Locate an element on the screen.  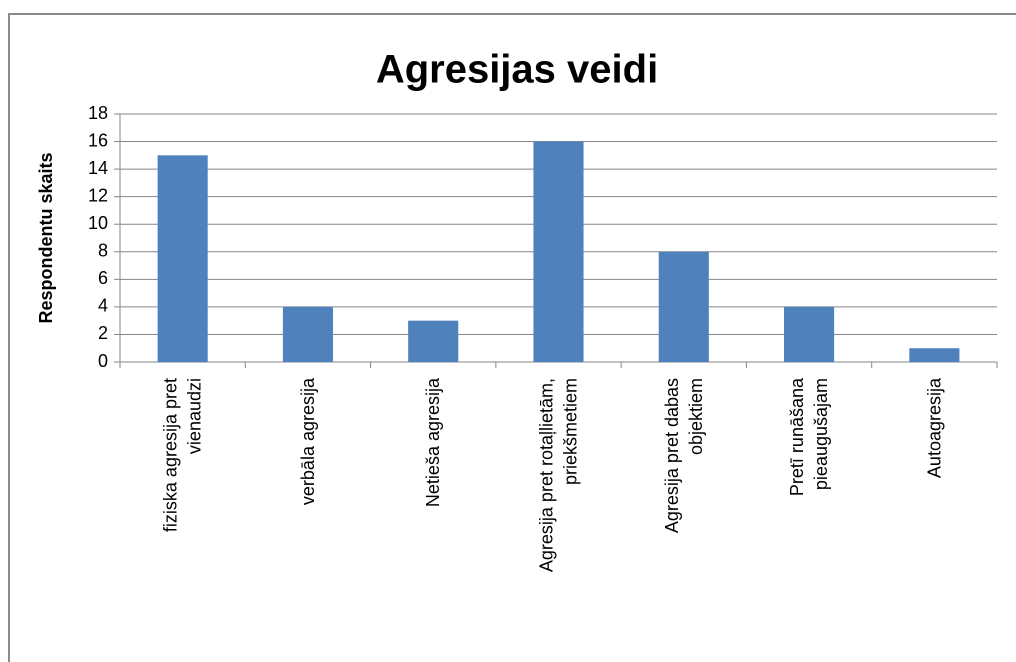
y-axis-label: Respondentu skaits is located at coordinates (46, 237).